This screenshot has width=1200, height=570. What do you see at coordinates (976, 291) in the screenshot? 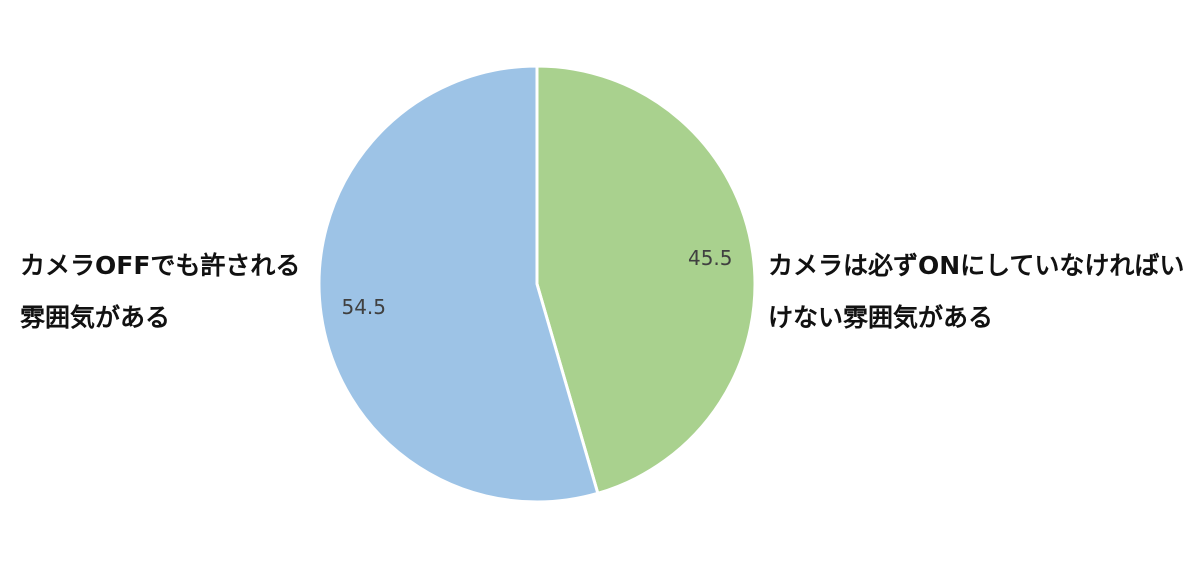
I see `category-label: カメラは必ずONにしていなければいけない雰囲気がある` at bounding box center [976, 291].